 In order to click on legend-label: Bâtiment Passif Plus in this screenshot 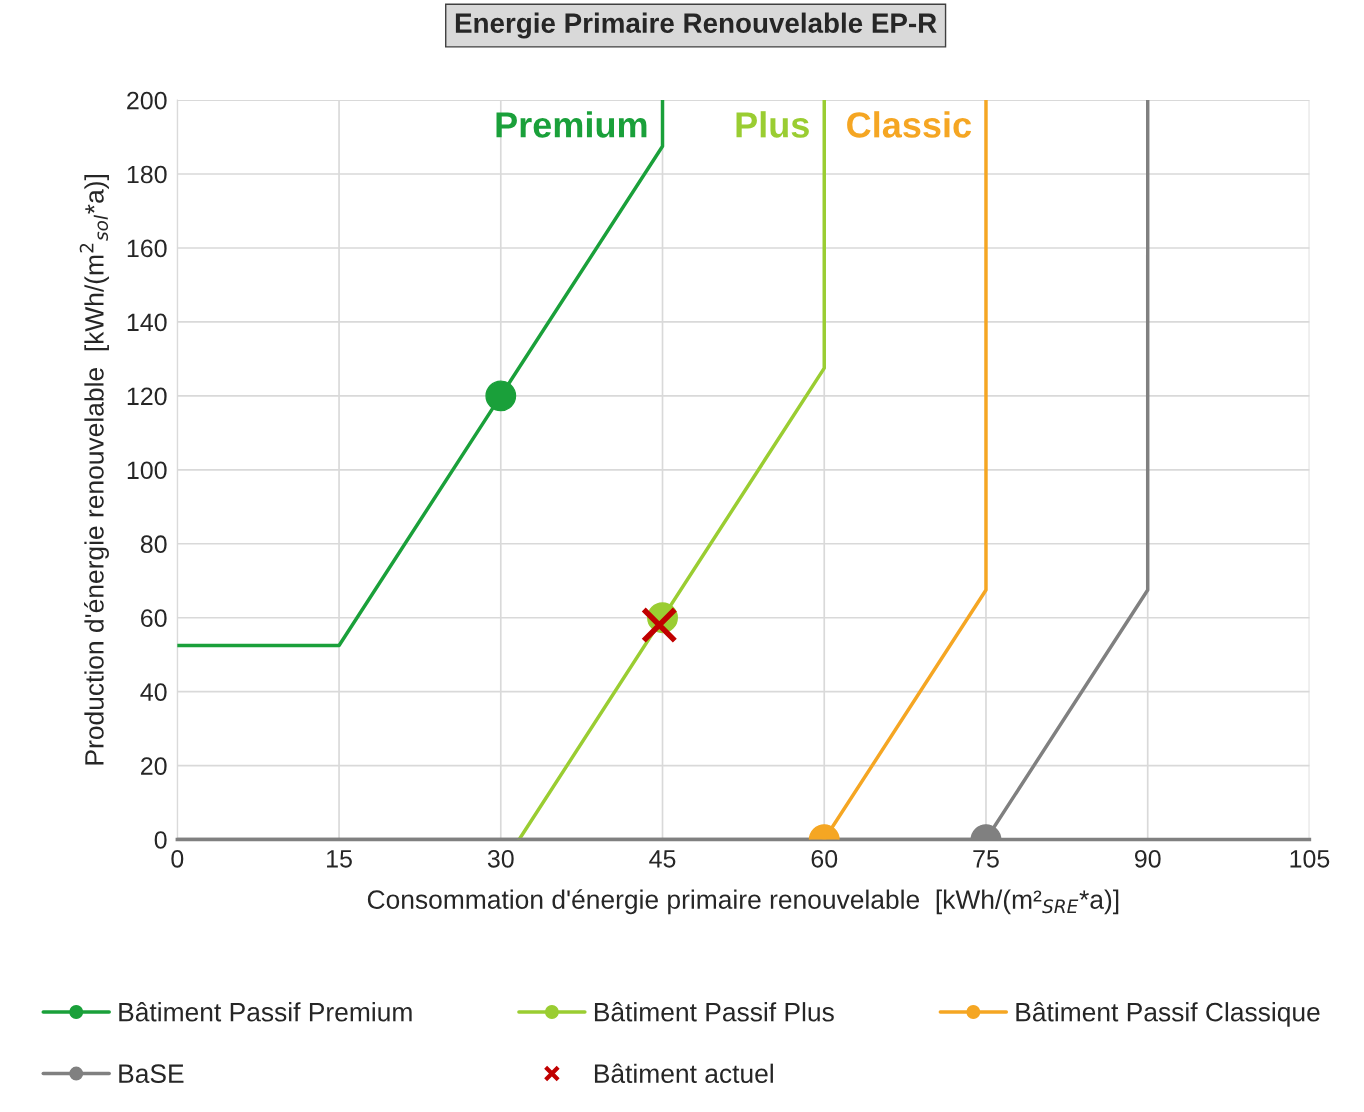, I will do `click(714, 1012)`.